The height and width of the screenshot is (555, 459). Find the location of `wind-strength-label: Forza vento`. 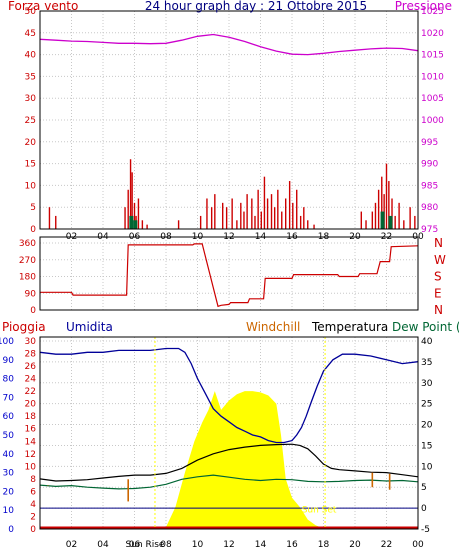

wind-strength-label: Forza vento is located at coordinates (43, 6).